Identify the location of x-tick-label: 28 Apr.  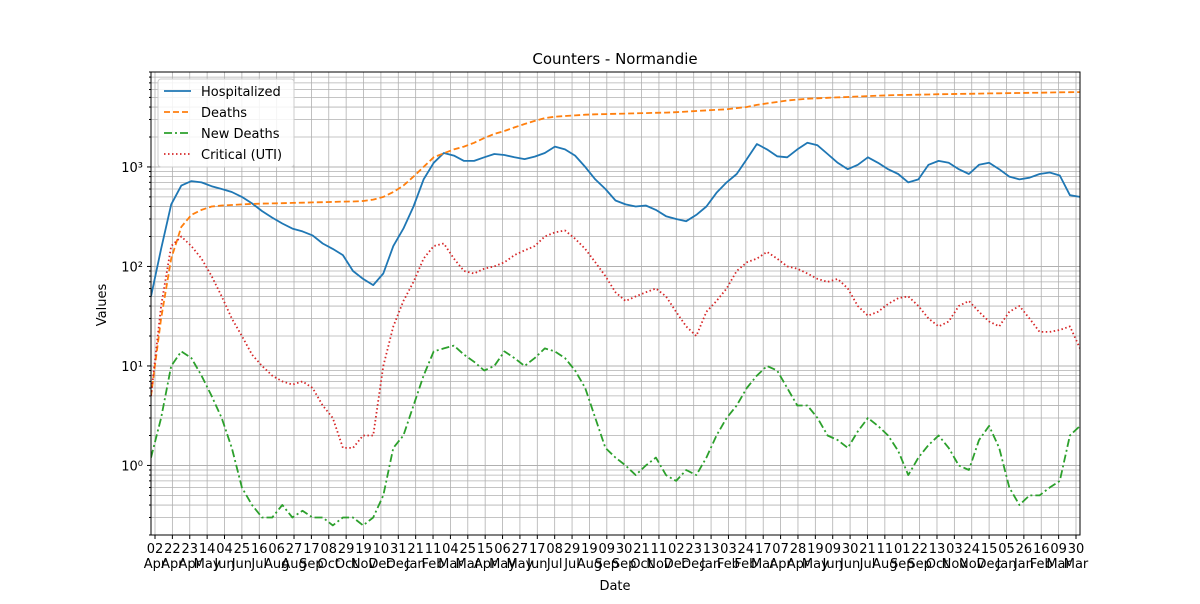
(798, 557).